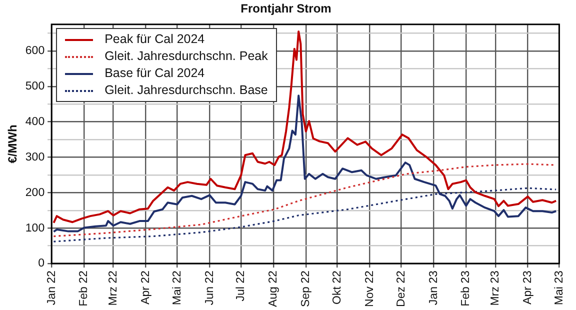 Image resolution: width=576 pixels, height=310 pixels. What do you see at coordinates (286, 9) in the screenshot?
I see `chart-title: Frontjahr Strom` at bounding box center [286, 9].